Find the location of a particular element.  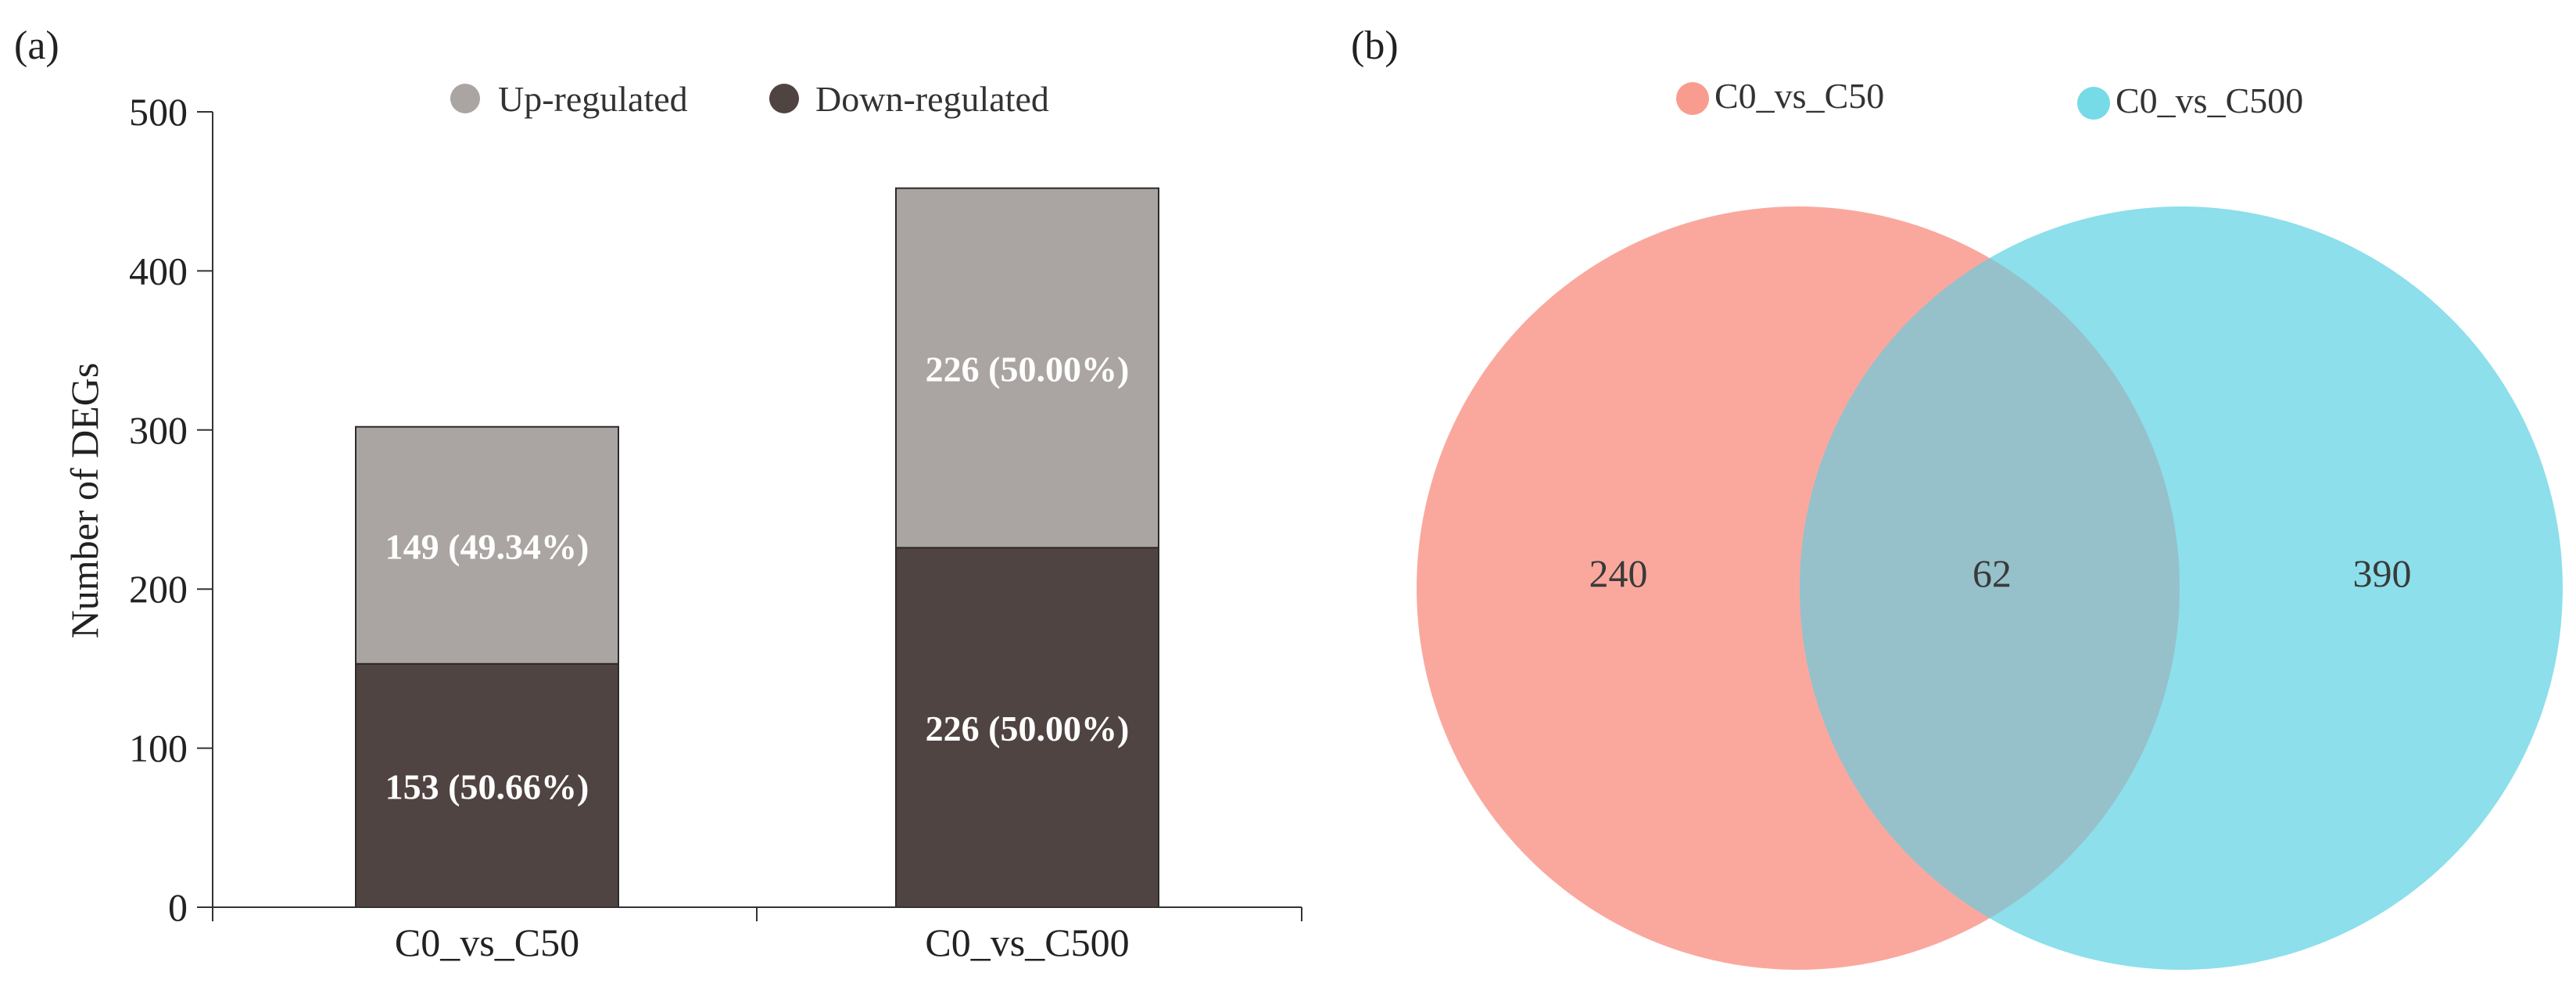

x-tick-label: C0_vs_C50 is located at coordinates (487, 942).